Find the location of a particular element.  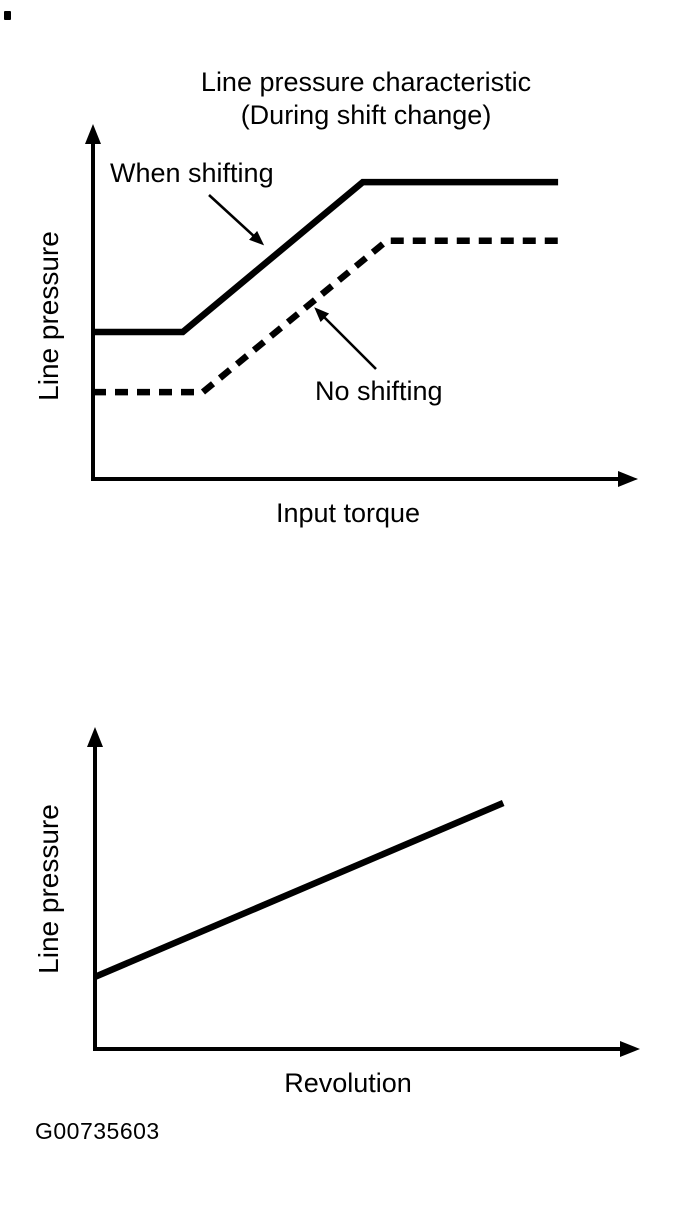

annotation-when-shifting: When shifting is located at coordinates (192, 173).